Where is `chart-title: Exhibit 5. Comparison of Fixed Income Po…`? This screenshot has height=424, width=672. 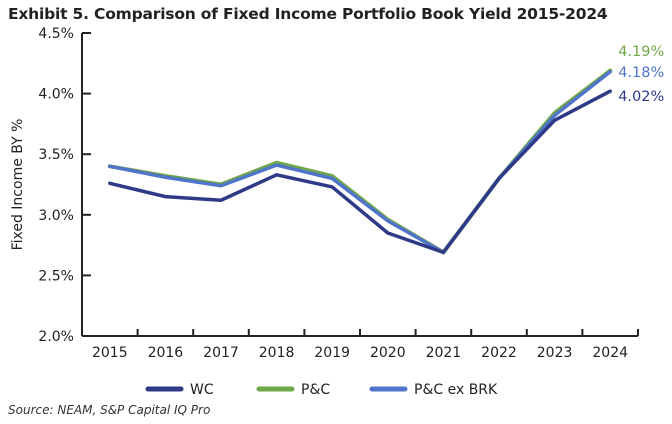 chart-title: Exhibit 5. Comparison of Fixed Income Po… is located at coordinates (308, 14).